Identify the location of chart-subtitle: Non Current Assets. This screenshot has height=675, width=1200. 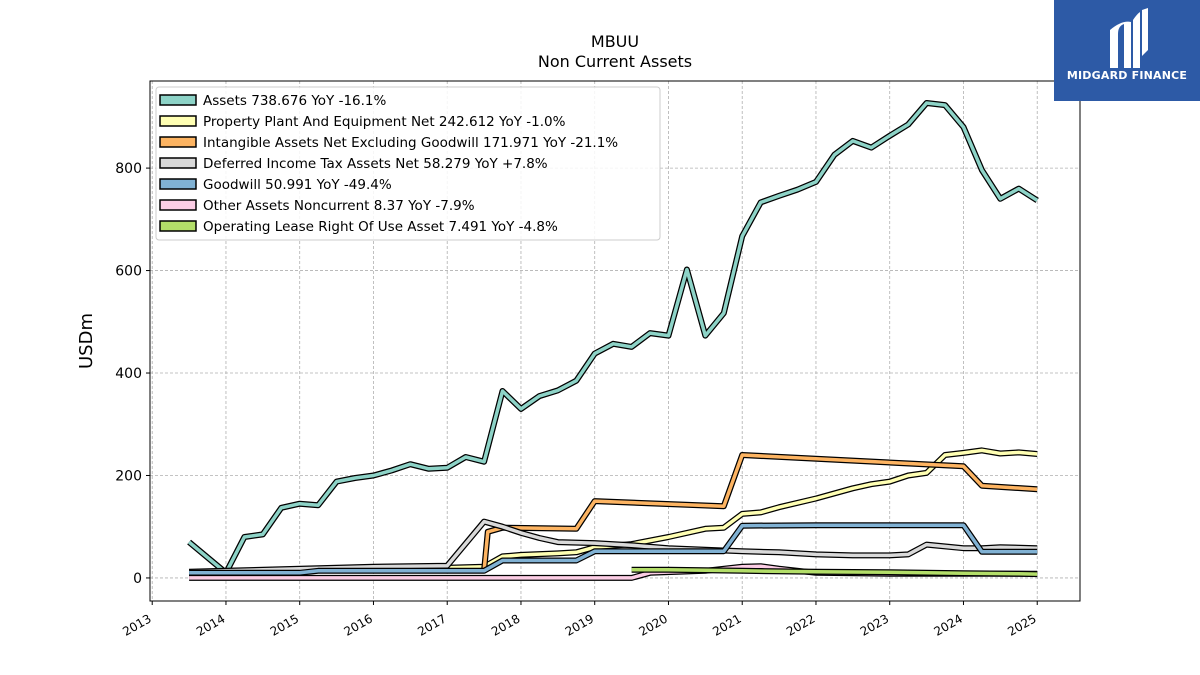
(615, 61).